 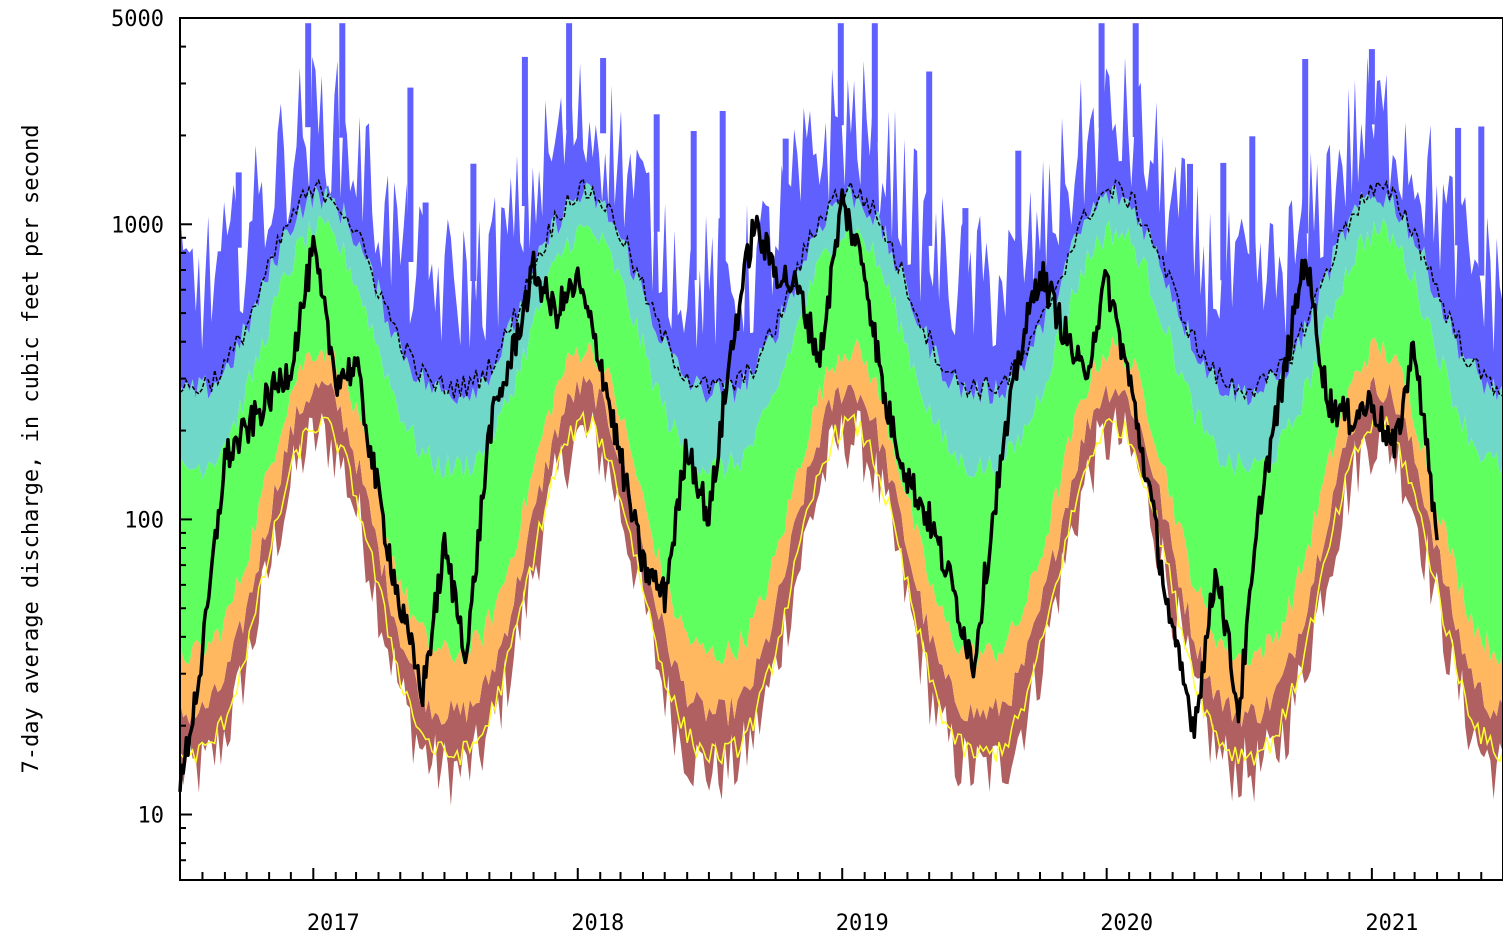 I want to click on y-tick-label: 1000, so click(x=137, y=225).